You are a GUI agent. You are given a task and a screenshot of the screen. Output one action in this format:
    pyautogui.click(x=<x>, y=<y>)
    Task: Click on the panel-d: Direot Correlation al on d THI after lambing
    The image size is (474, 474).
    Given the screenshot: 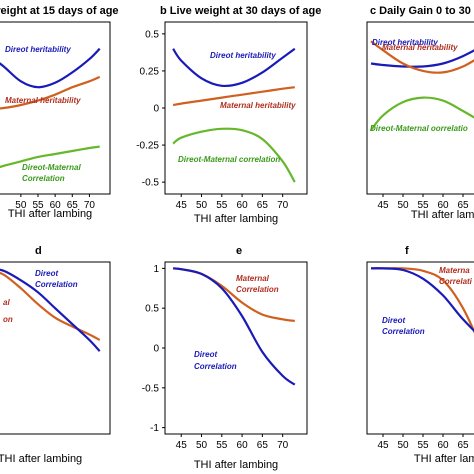 What is the action you would take?
    pyautogui.click(x=55, y=355)
    